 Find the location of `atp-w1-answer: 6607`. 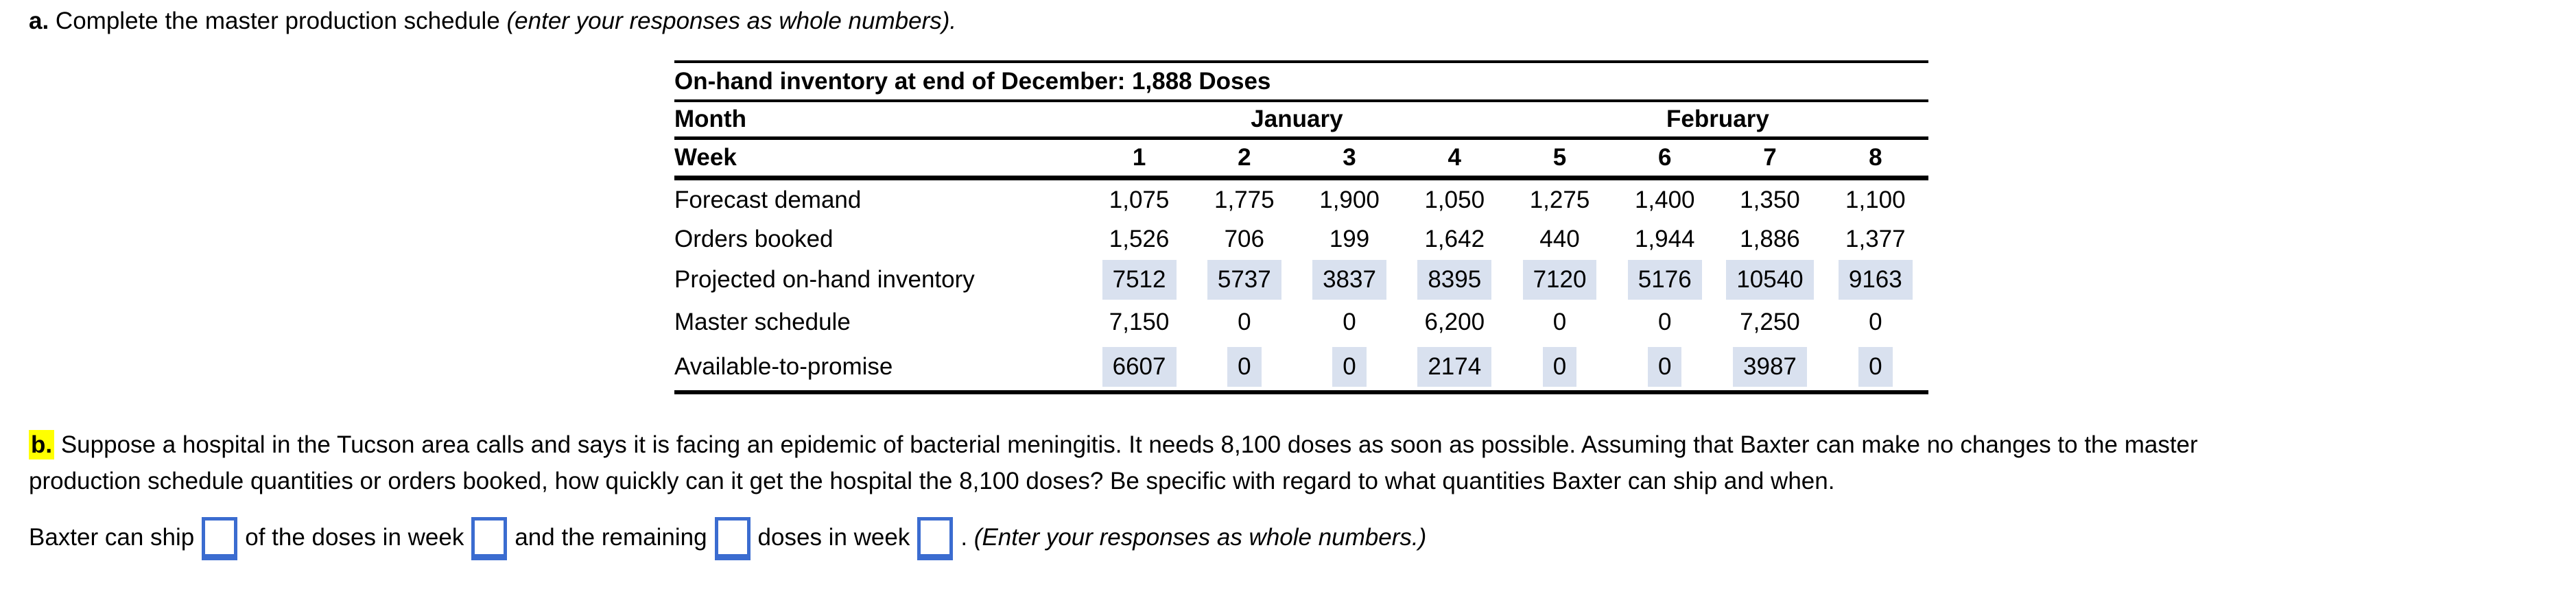

atp-w1-answer: 6607 is located at coordinates (1139, 367).